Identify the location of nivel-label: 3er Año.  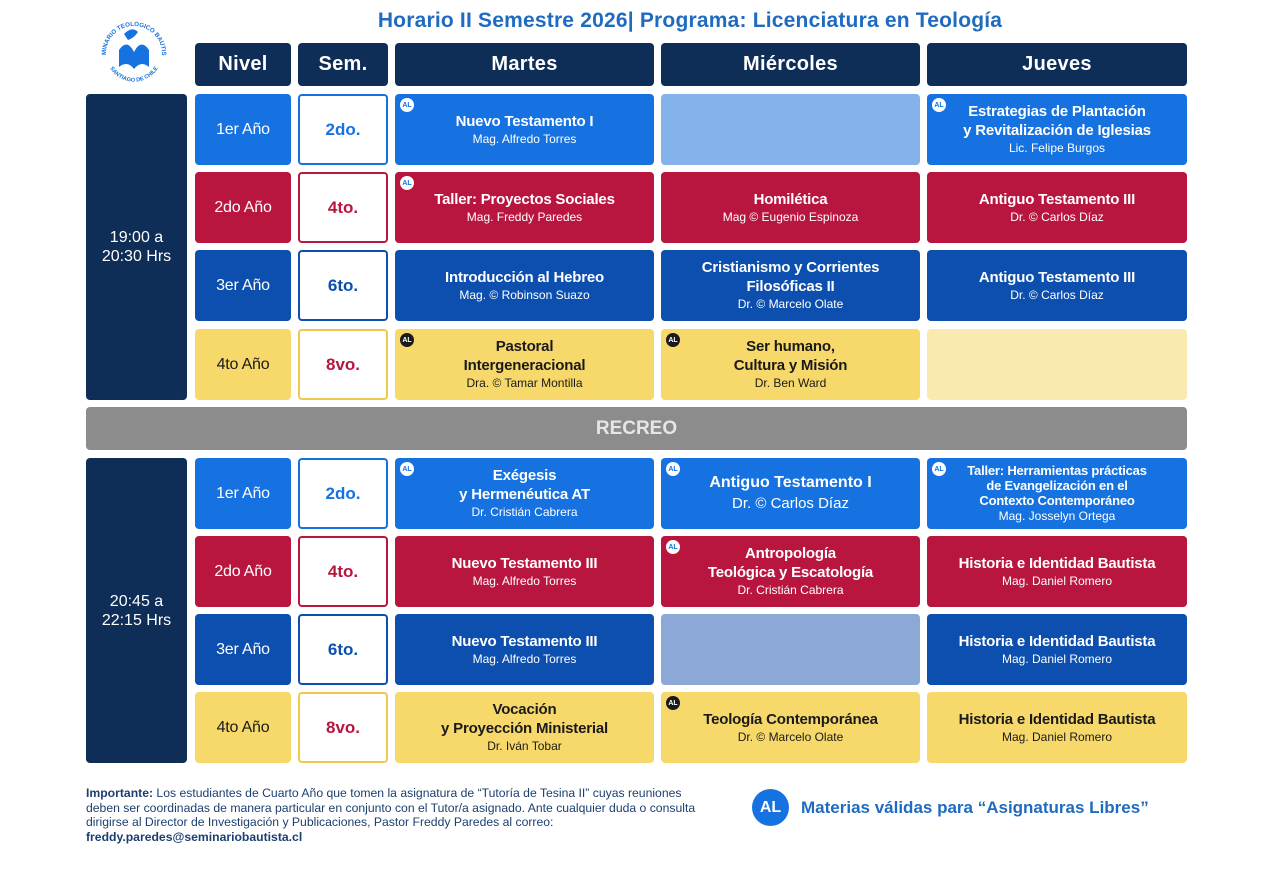
(243, 285).